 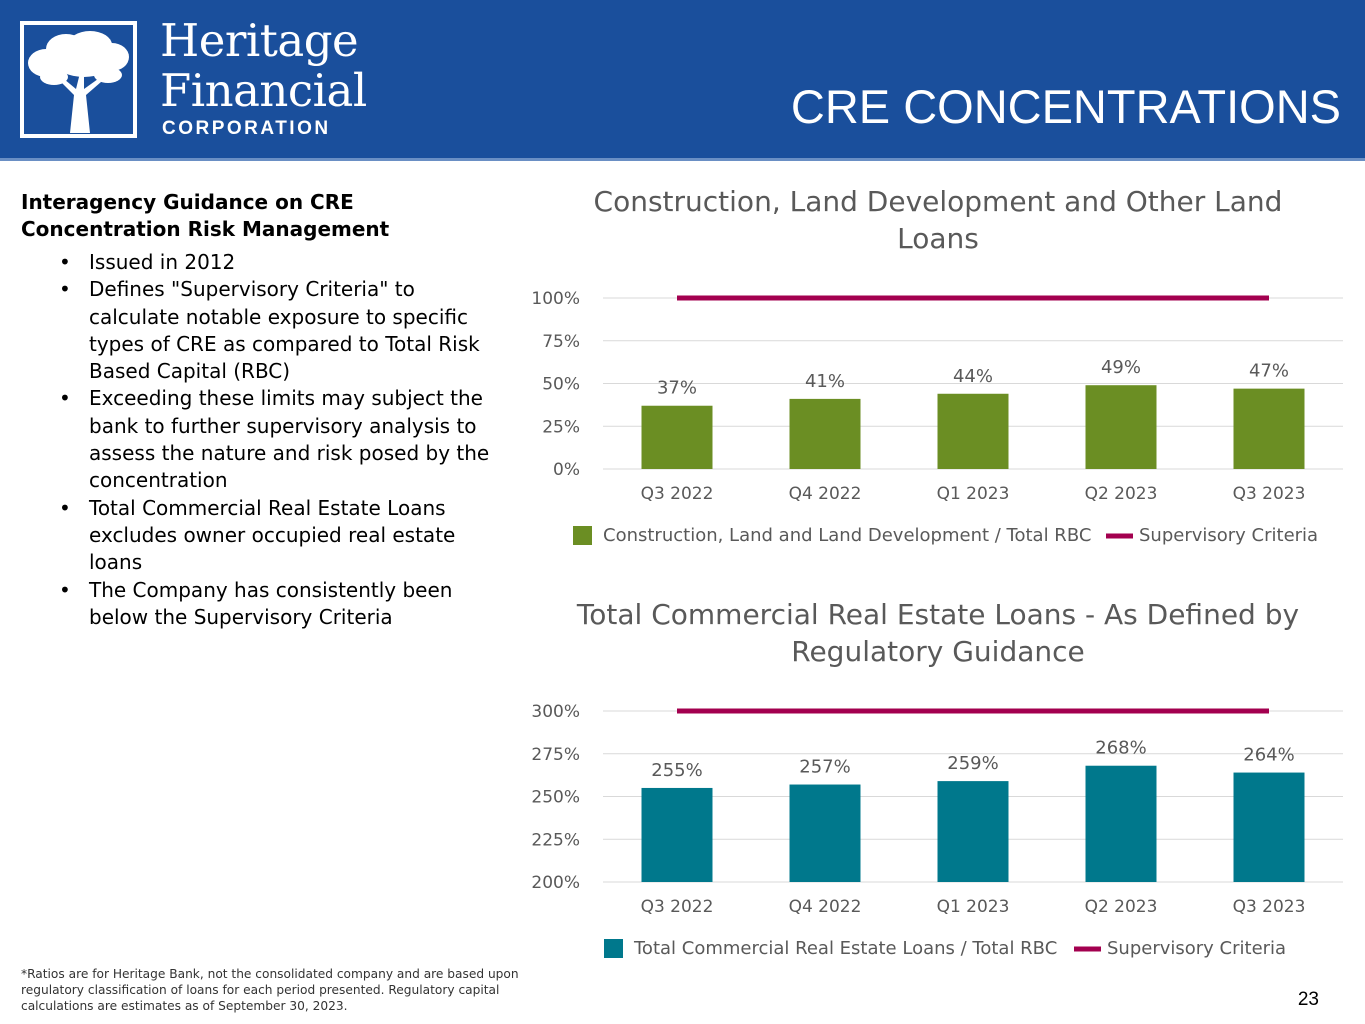 I want to click on data-label: 44%, so click(x=973, y=376).